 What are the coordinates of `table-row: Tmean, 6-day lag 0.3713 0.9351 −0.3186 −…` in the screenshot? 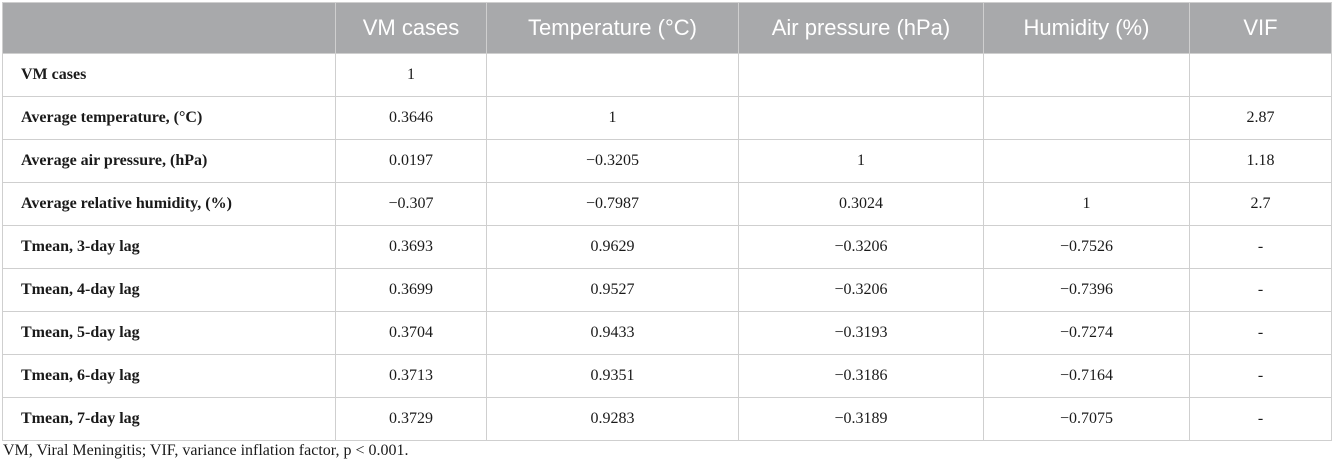 It's located at (667, 376).